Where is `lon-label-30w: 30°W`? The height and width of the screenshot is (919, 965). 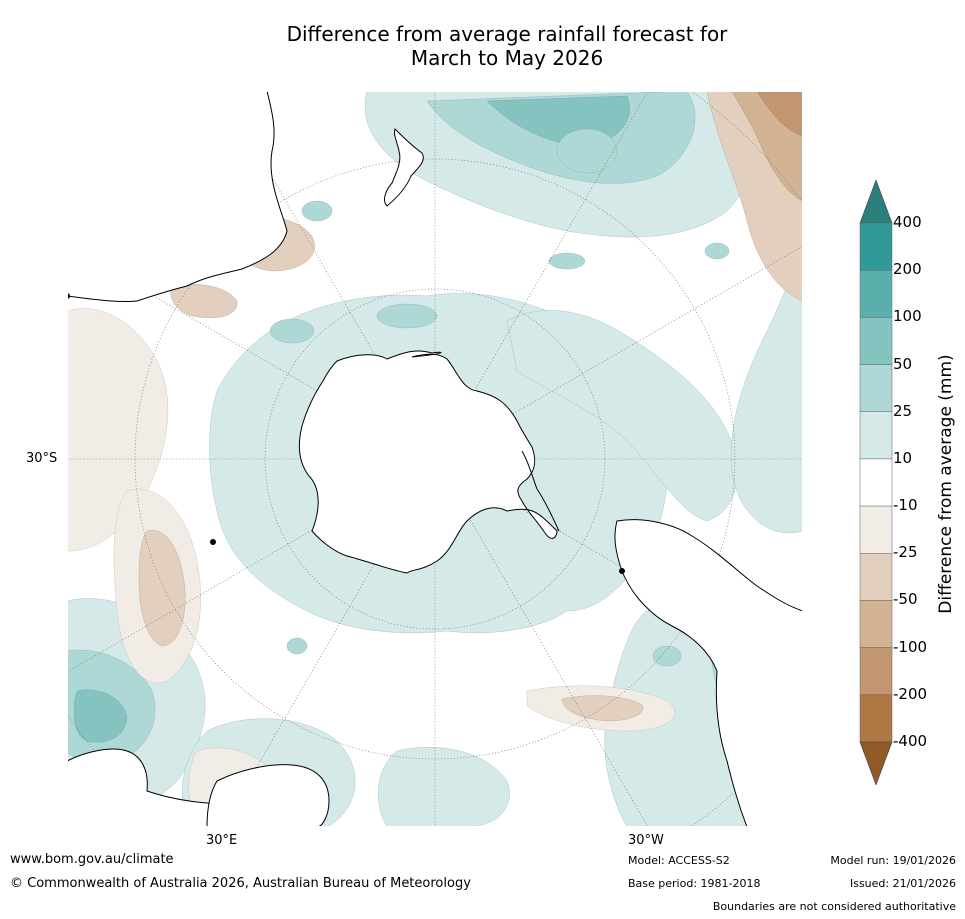
lon-label-30w: 30°W is located at coordinates (646, 840).